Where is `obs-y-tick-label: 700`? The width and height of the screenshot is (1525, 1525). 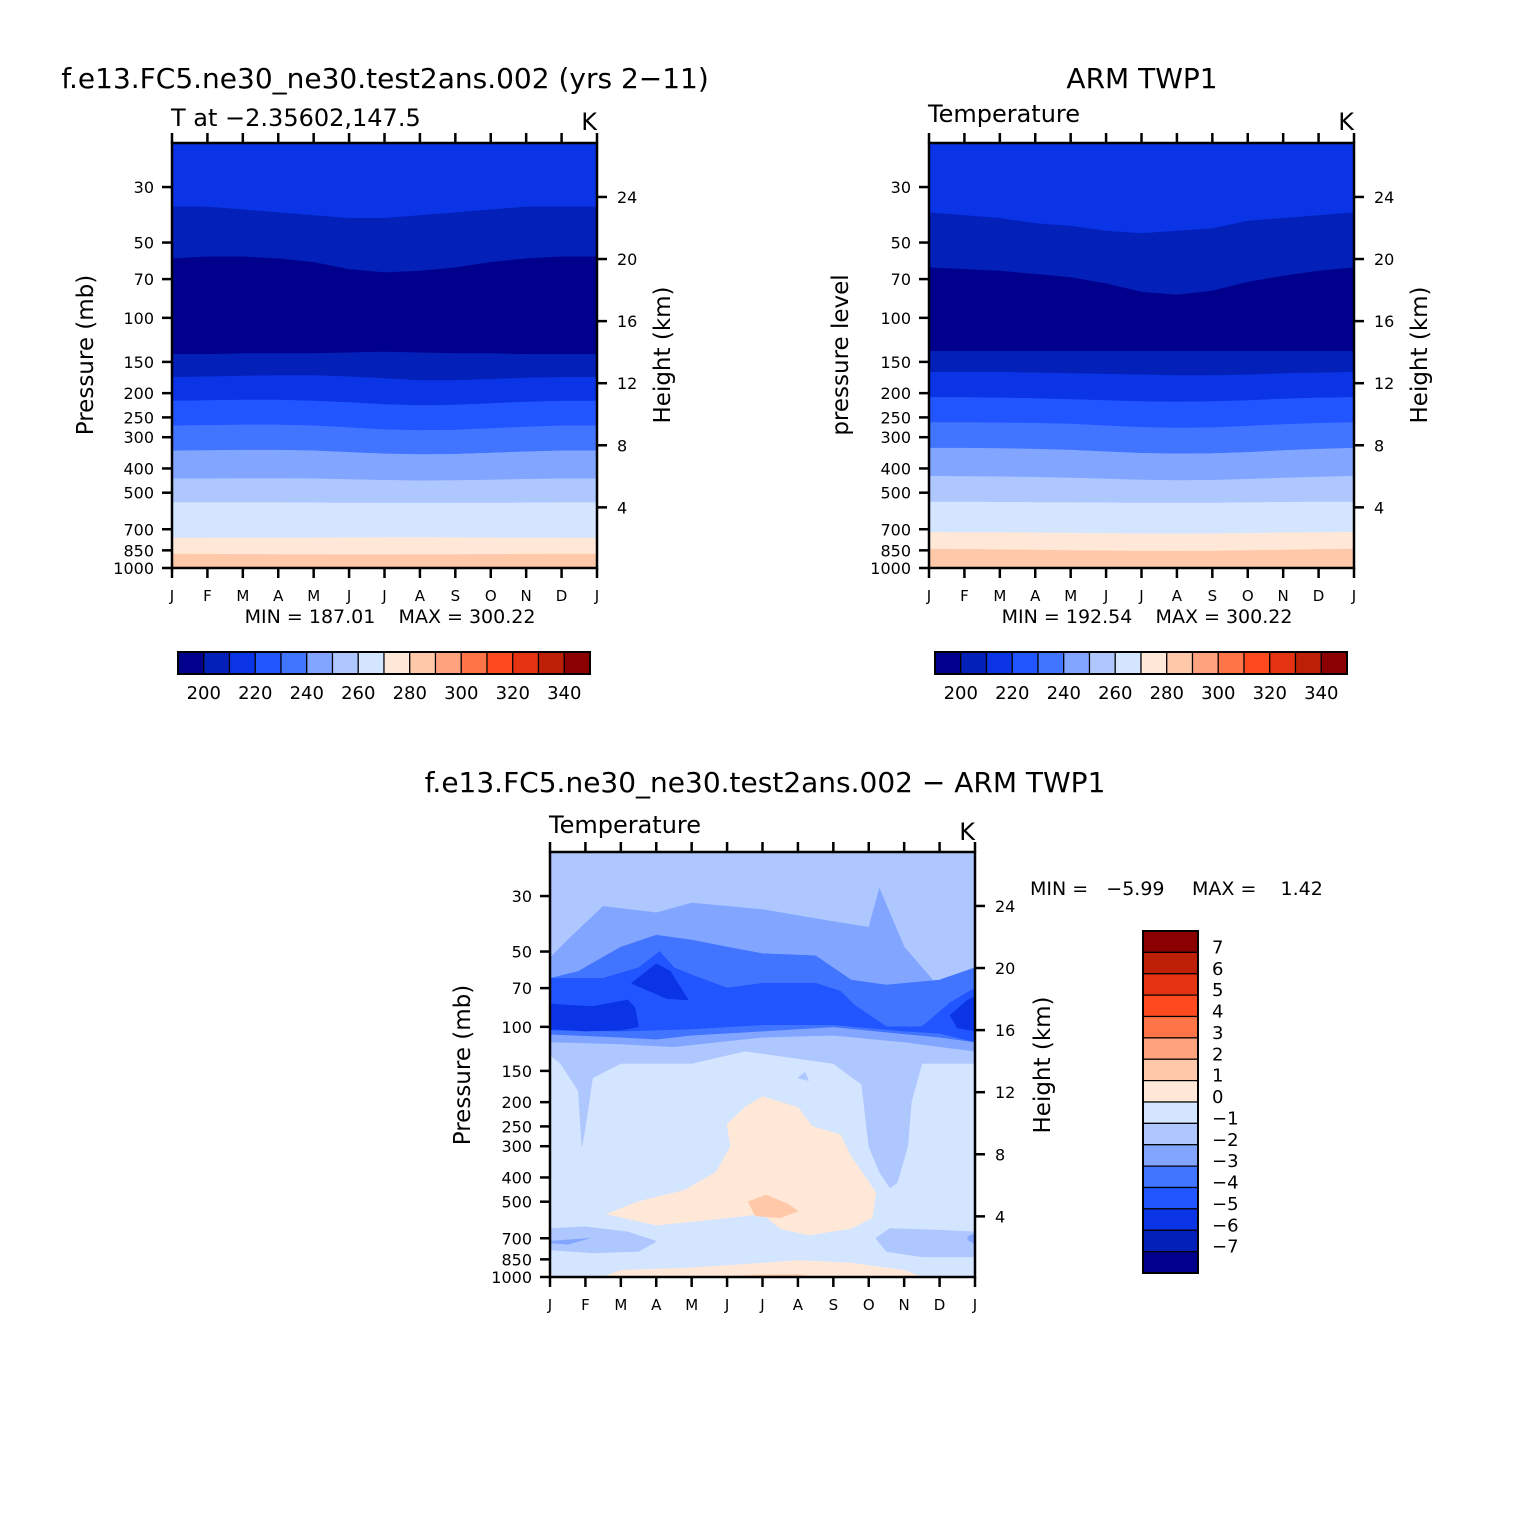
obs-y-tick-label: 700 is located at coordinates (895, 529).